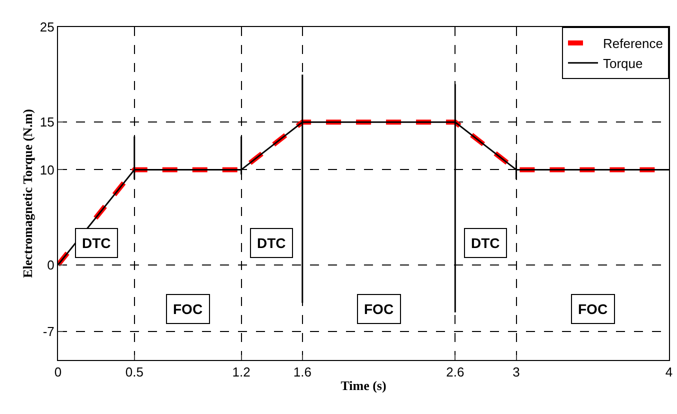 The image size is (677, 414). I want to click on x-tick-label: 2.6, so click(455, 372).